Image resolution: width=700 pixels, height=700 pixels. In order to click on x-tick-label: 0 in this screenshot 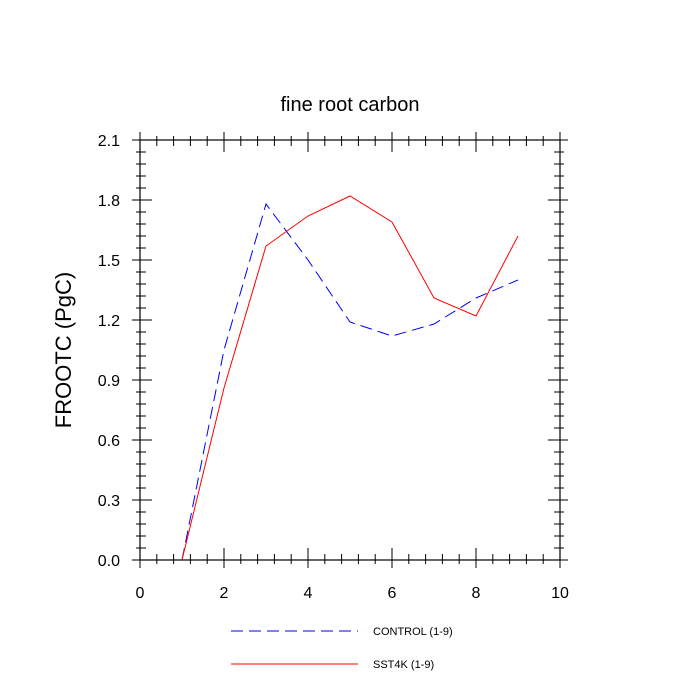, I will do `click(140, 593)`.